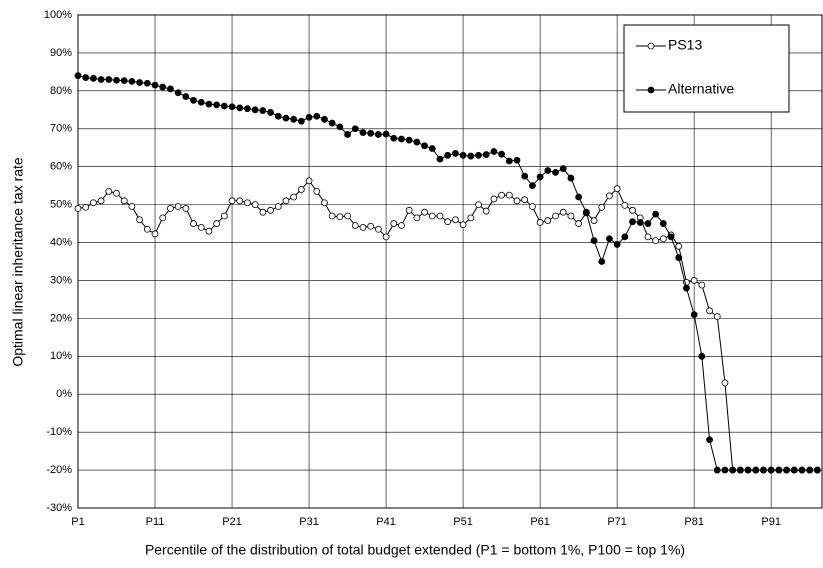  What do you see at coordinates (386, 522) in the screenshot?
I see `x-tick-label: P41` at bounding box center [386, 522].